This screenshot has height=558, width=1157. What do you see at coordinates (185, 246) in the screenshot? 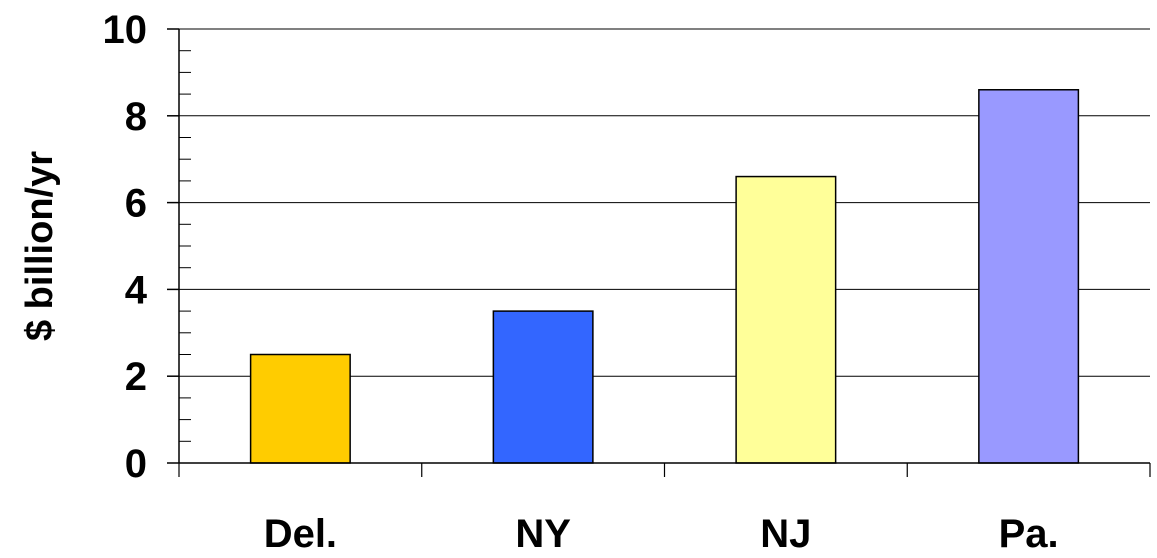
I see `y-axis-minor-ticks` at bounding box center [185, 246].